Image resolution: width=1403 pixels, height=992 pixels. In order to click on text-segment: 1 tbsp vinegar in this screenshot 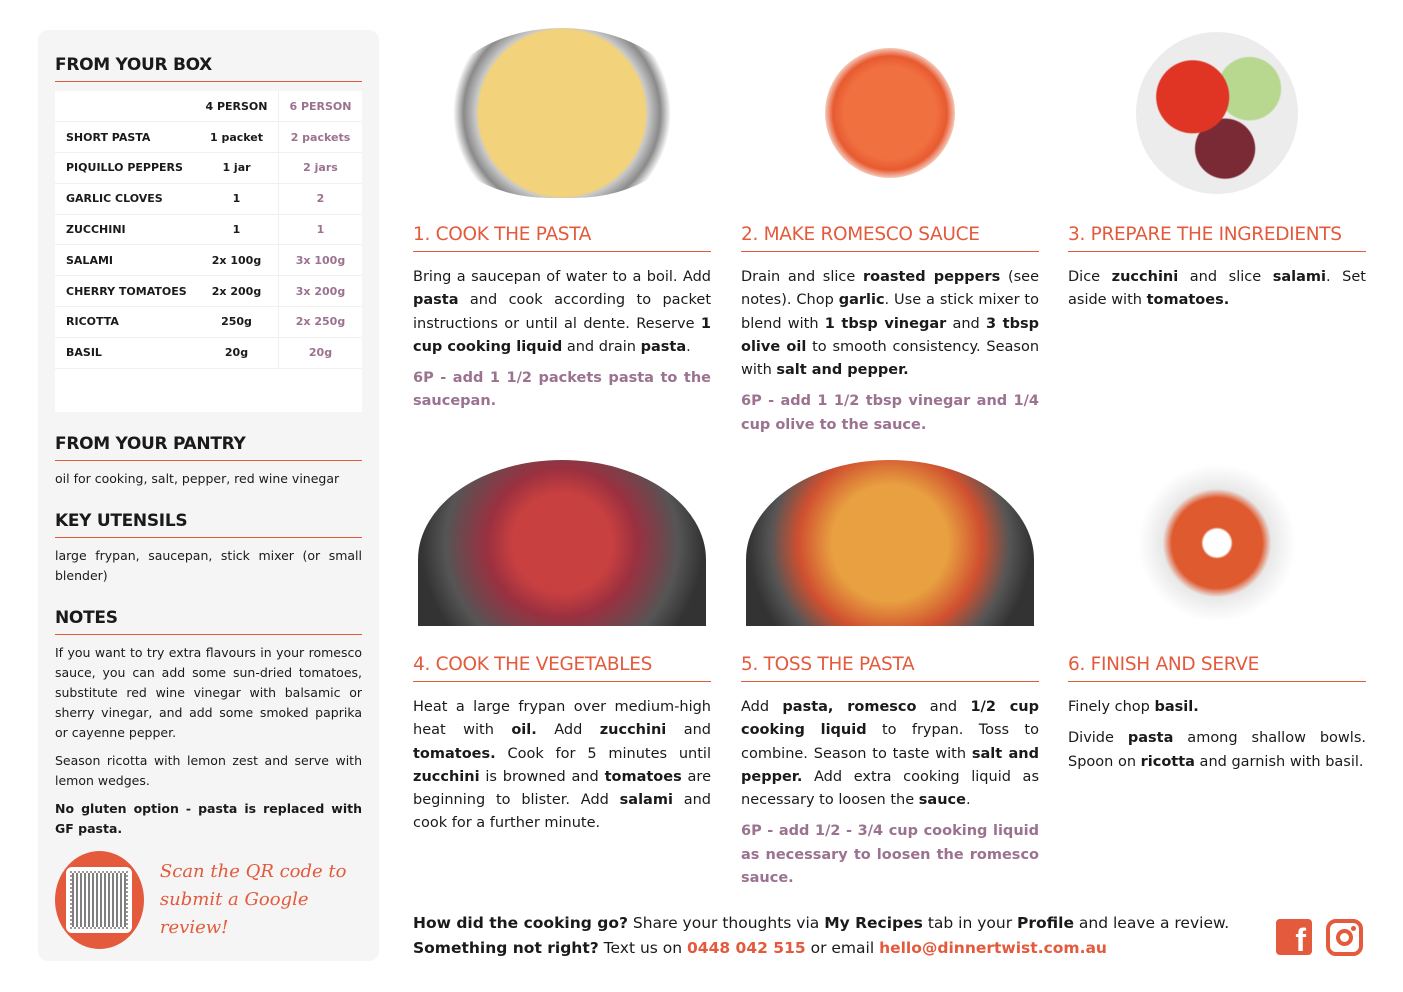, I will do `click(885, 323)`.